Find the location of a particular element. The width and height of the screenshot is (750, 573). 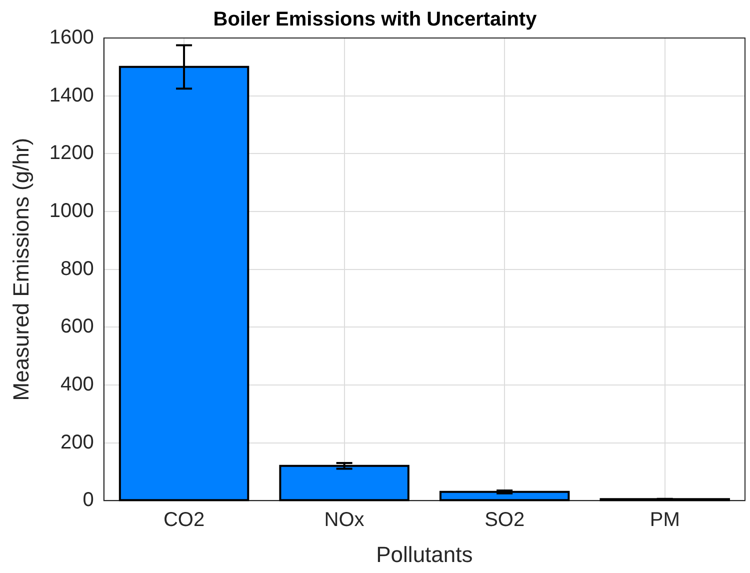

y-tick-label: 800 is located at coordinates (77, 269).